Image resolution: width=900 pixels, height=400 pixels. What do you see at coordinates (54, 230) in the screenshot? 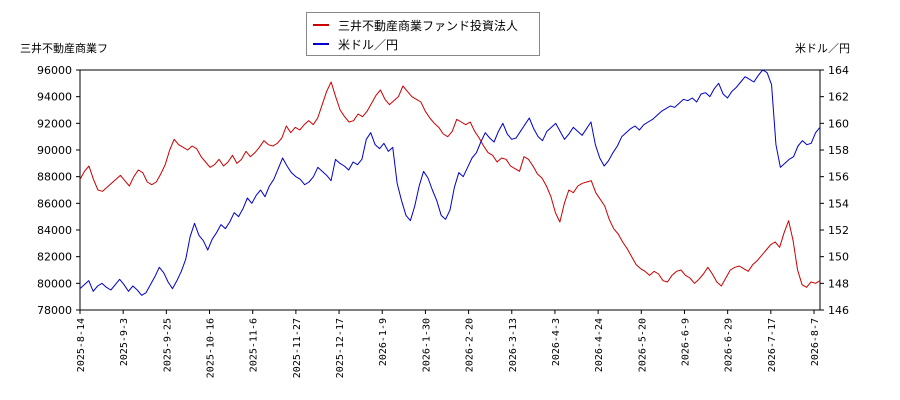
I see `left-tick-label: 84000` at bounding box center [54, 230].